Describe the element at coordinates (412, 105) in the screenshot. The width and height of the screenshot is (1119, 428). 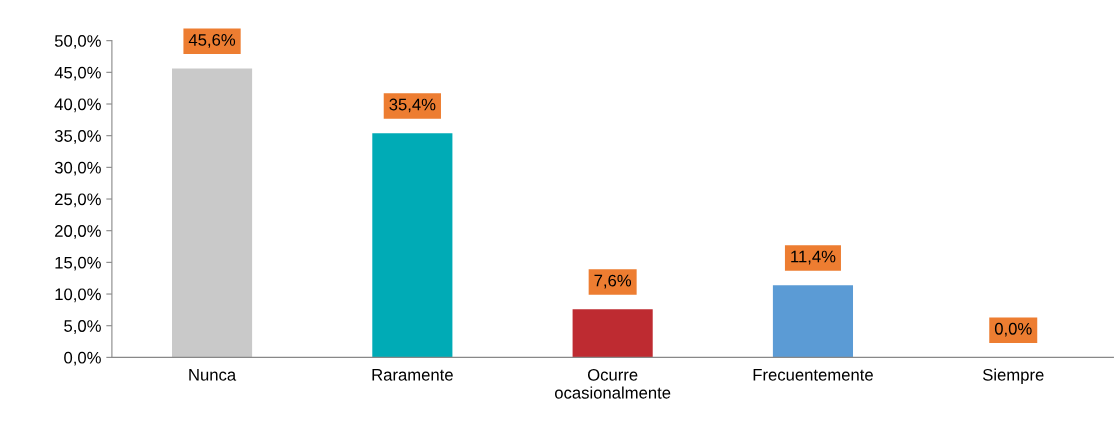
I see `data-label: 35,4%` at that location.